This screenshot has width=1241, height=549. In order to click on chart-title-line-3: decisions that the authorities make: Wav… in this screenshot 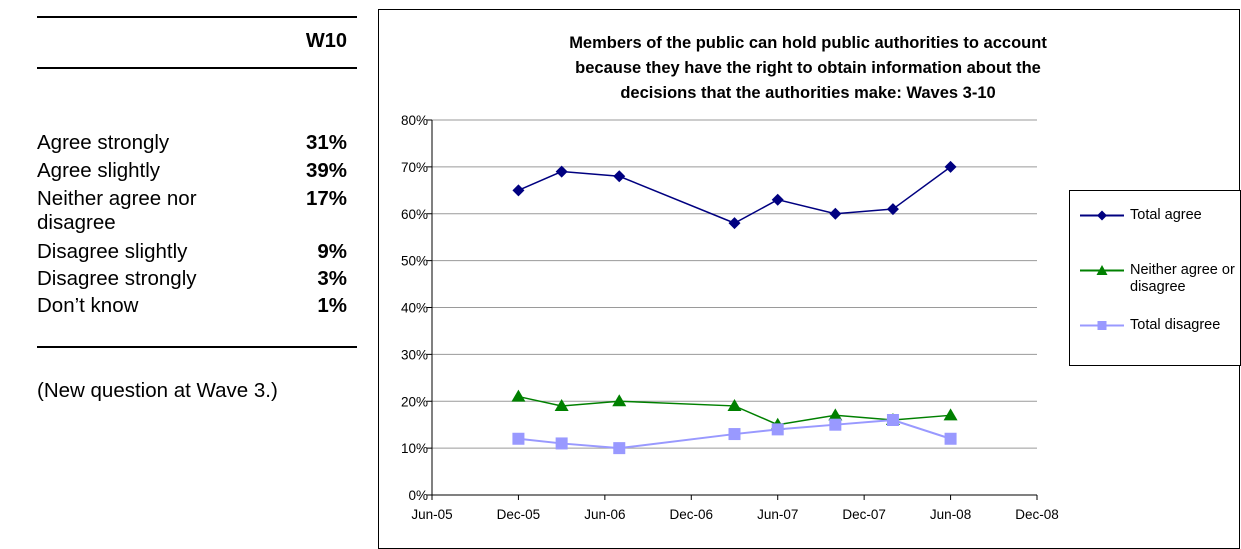, I will do `click(807, 93)`.